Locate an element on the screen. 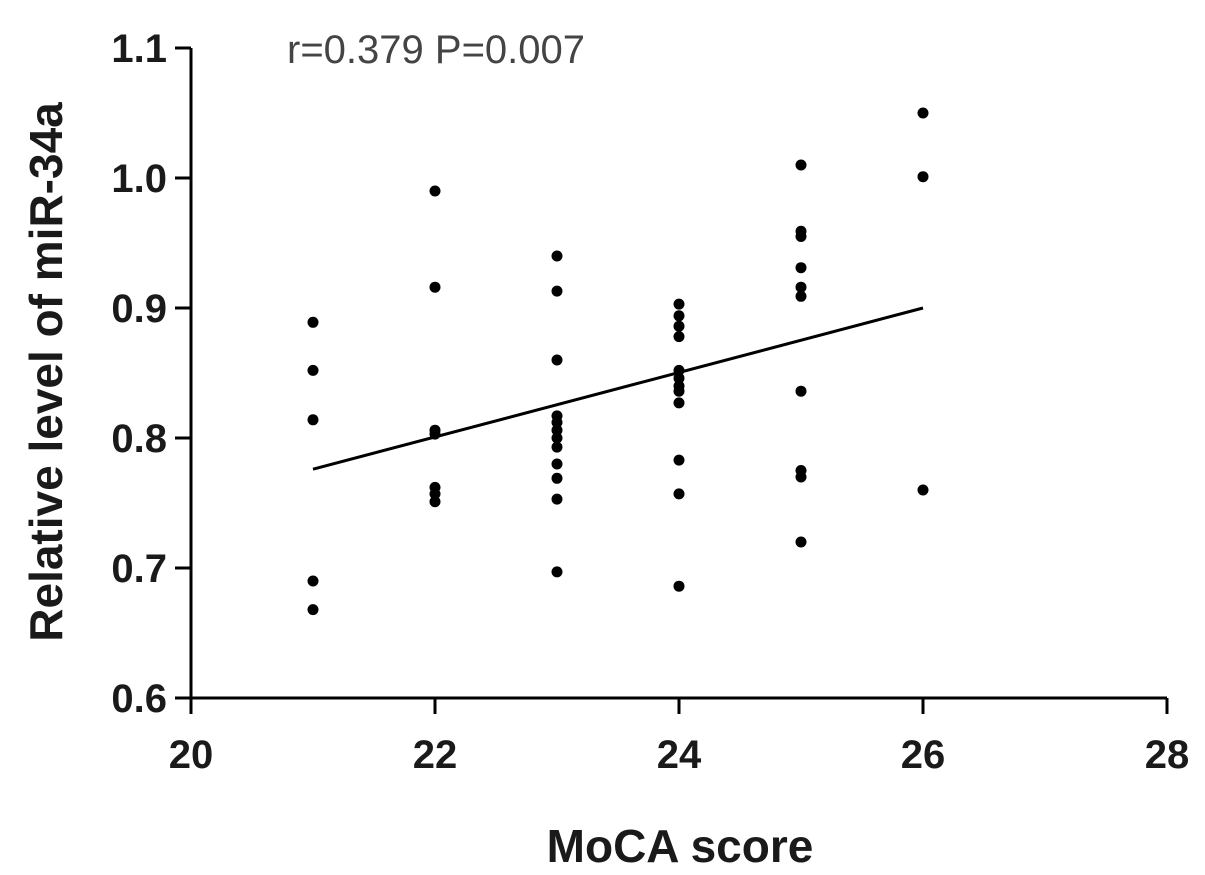 The image size is (1205, 875). x-tick-label: 20 is located at coordinates (191, 755).